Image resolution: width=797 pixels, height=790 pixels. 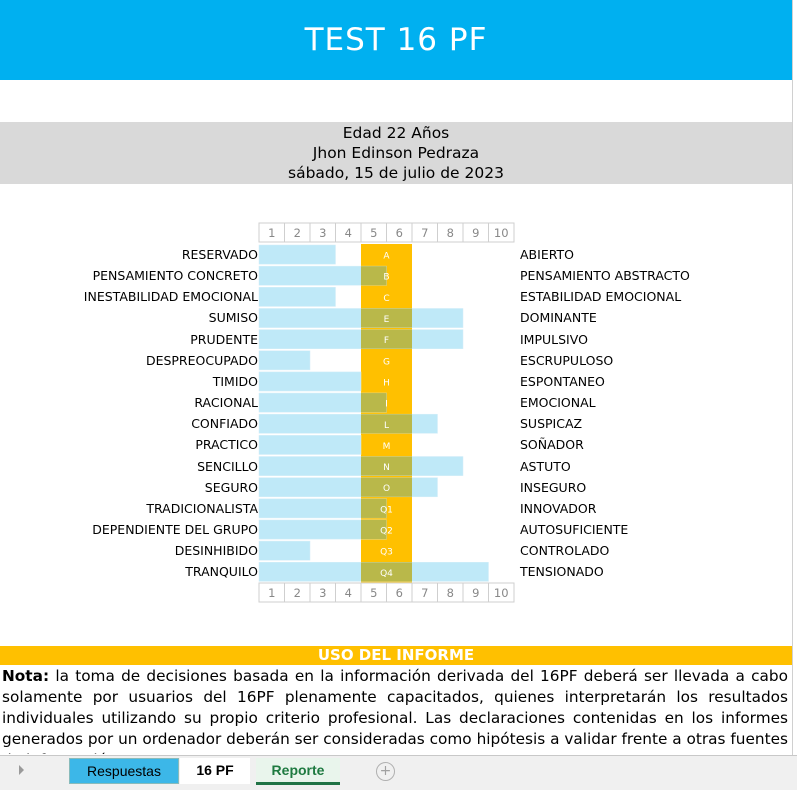 I want to click on factor-right-label: EMOCIONAL, so click(x=558, y=403).